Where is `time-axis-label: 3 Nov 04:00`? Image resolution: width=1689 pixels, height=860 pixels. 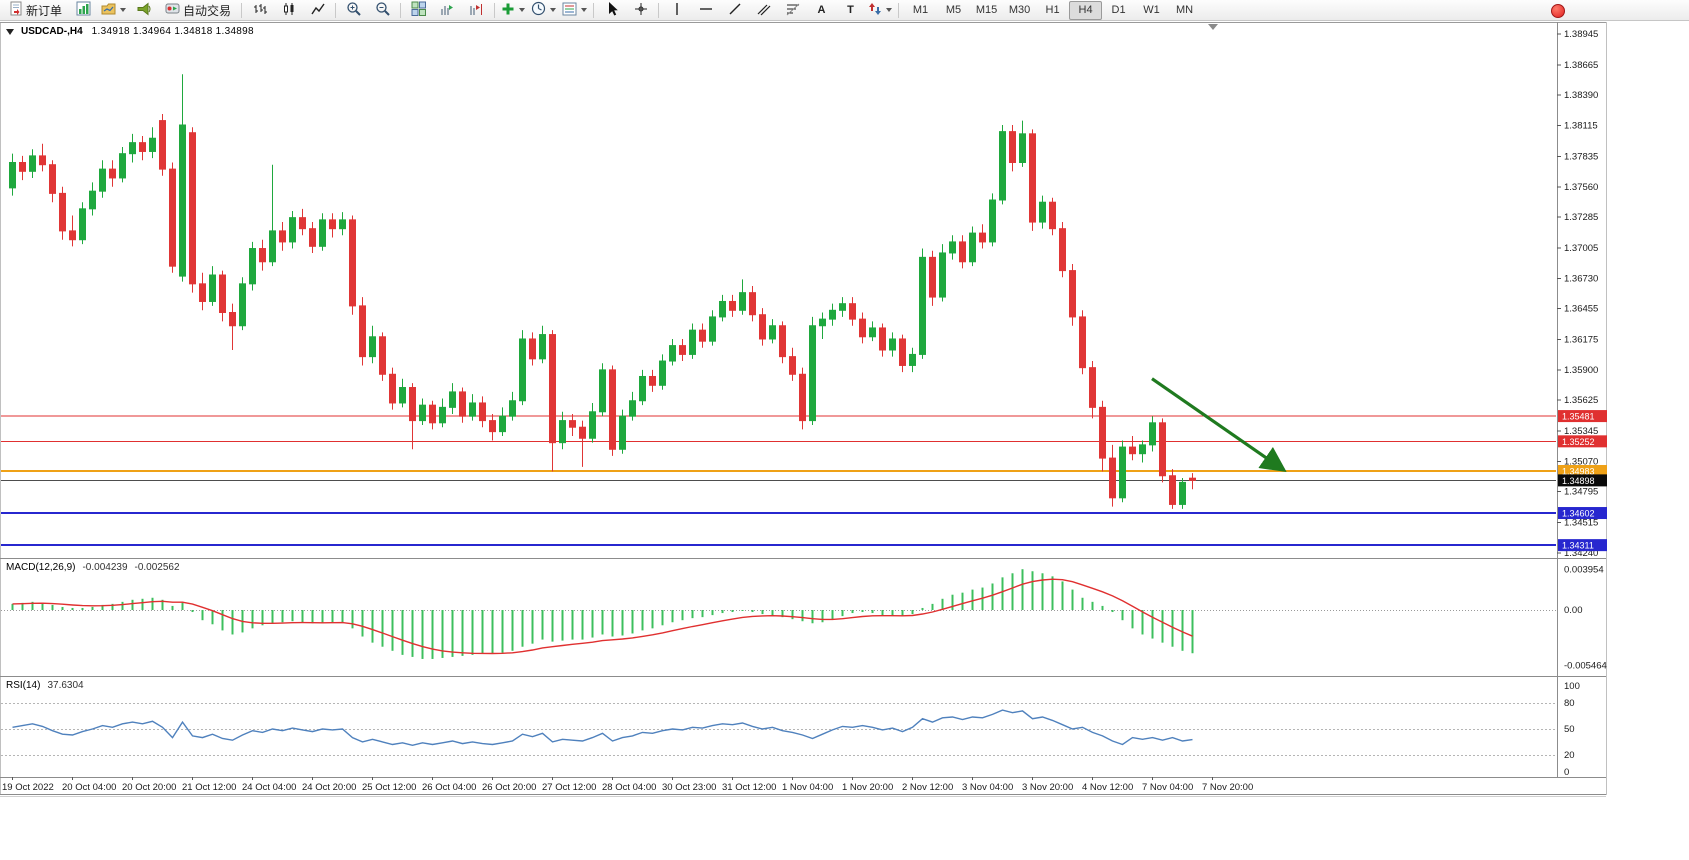
time-axis-label: 3 Nov 04:00 is located at coordinates (987, 787).